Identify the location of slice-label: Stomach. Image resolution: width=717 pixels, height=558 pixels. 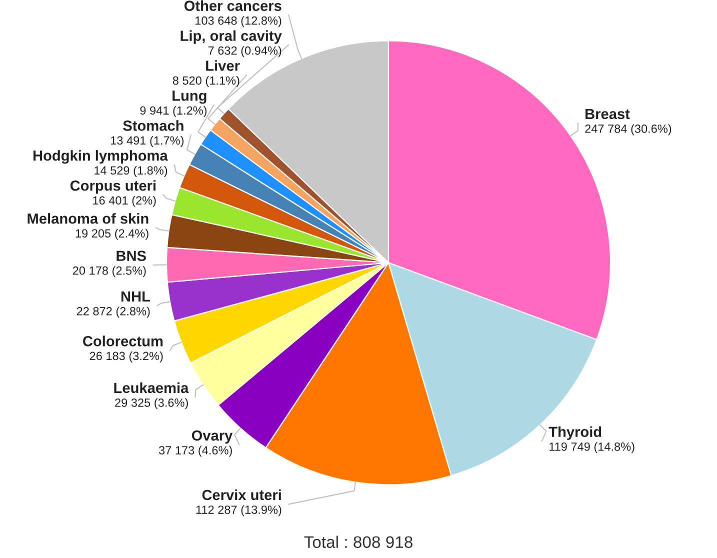
(153, 125).